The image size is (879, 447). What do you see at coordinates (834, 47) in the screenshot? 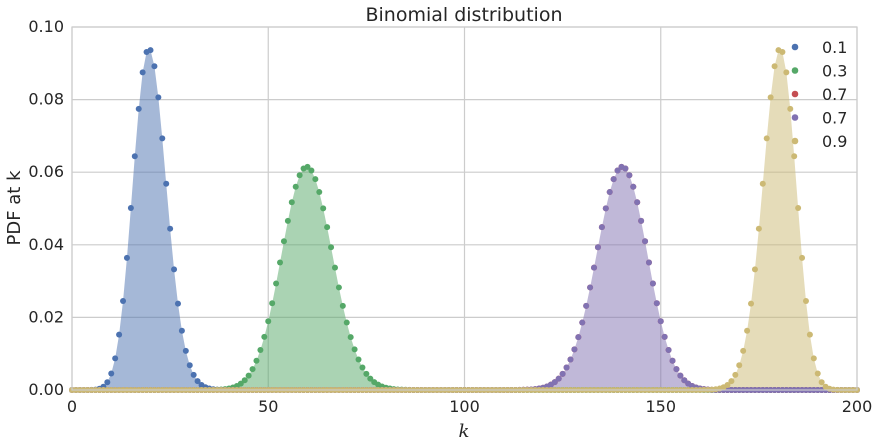
I see `legend-label: 0.1` at bounding box center [834, 47].